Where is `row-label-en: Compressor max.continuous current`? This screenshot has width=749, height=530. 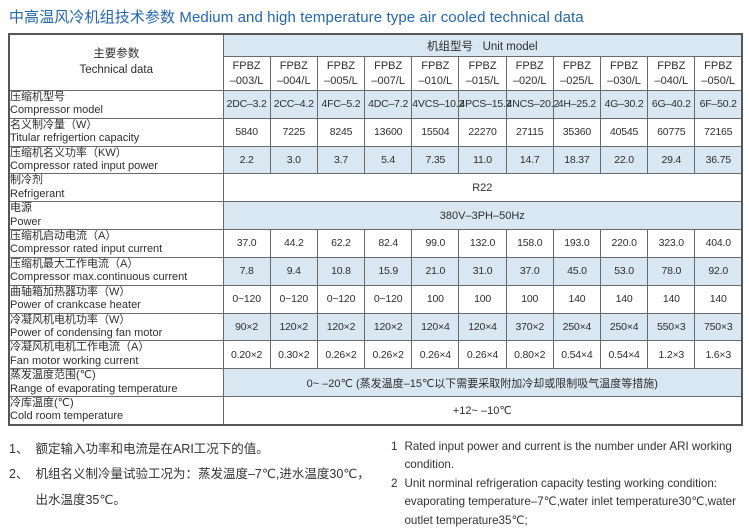 row-label-en: Compressor max.continuous current is located at coordinates (99, 277).